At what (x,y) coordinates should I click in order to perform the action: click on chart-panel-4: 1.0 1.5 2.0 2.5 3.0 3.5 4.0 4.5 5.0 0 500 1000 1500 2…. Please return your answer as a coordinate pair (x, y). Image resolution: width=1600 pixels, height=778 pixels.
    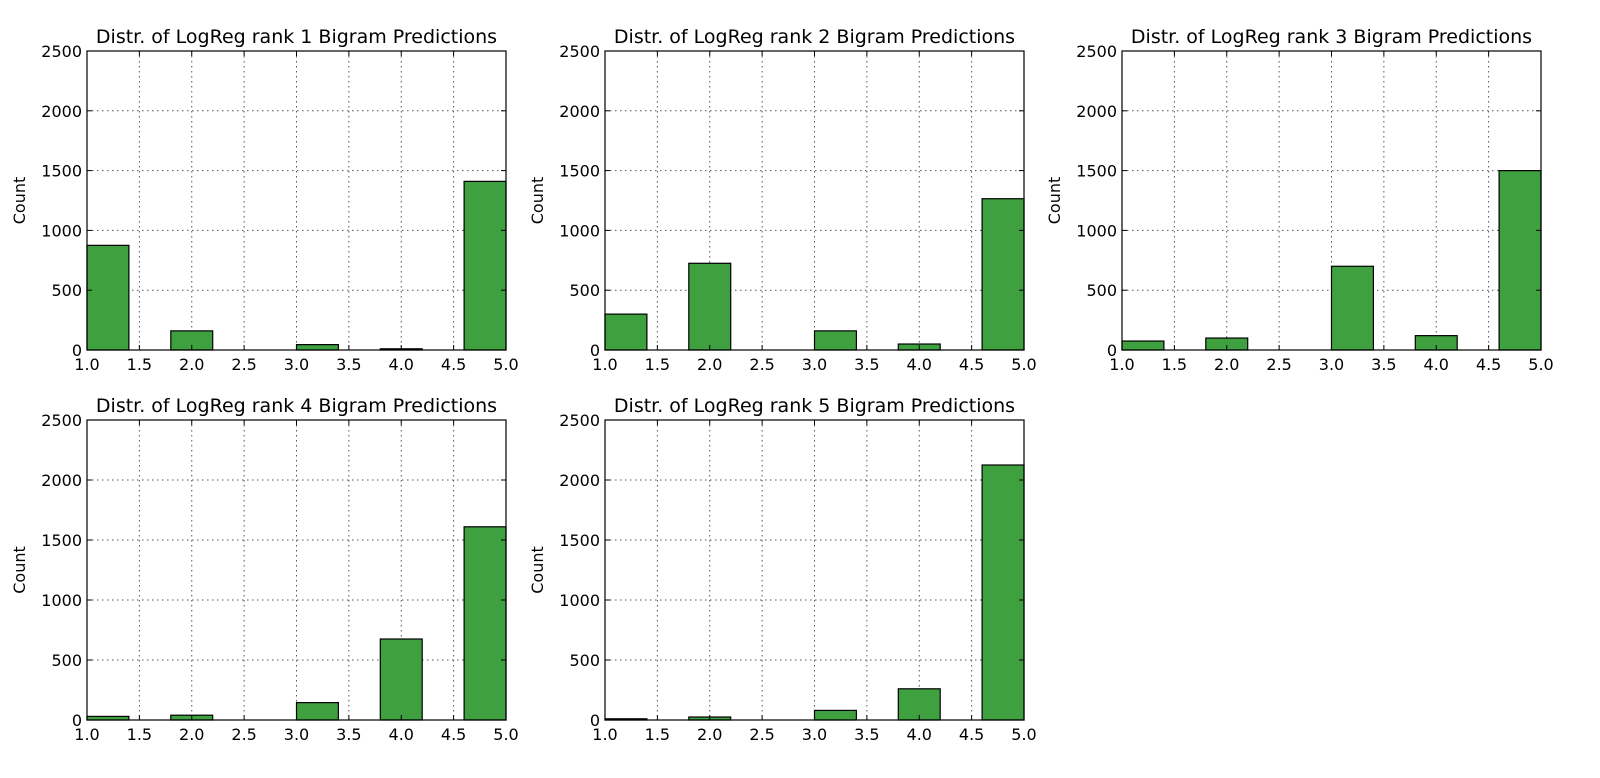
    Looking at the image, I should click on (264, 569).